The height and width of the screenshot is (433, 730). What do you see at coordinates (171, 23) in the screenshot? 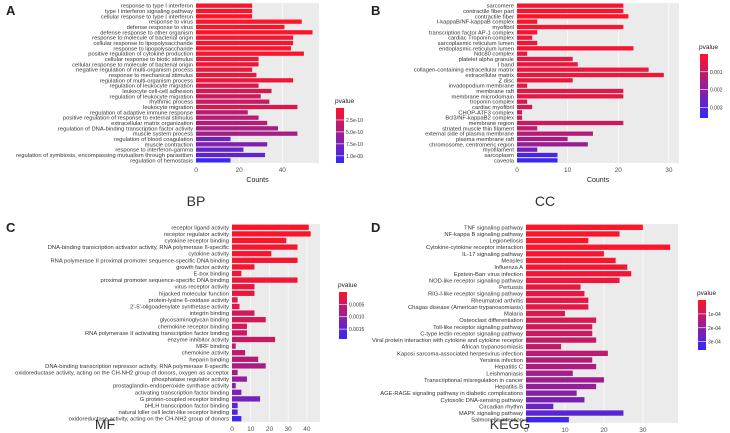
I see `bp-category-label: response to virus` at bounding box center [171, 23].